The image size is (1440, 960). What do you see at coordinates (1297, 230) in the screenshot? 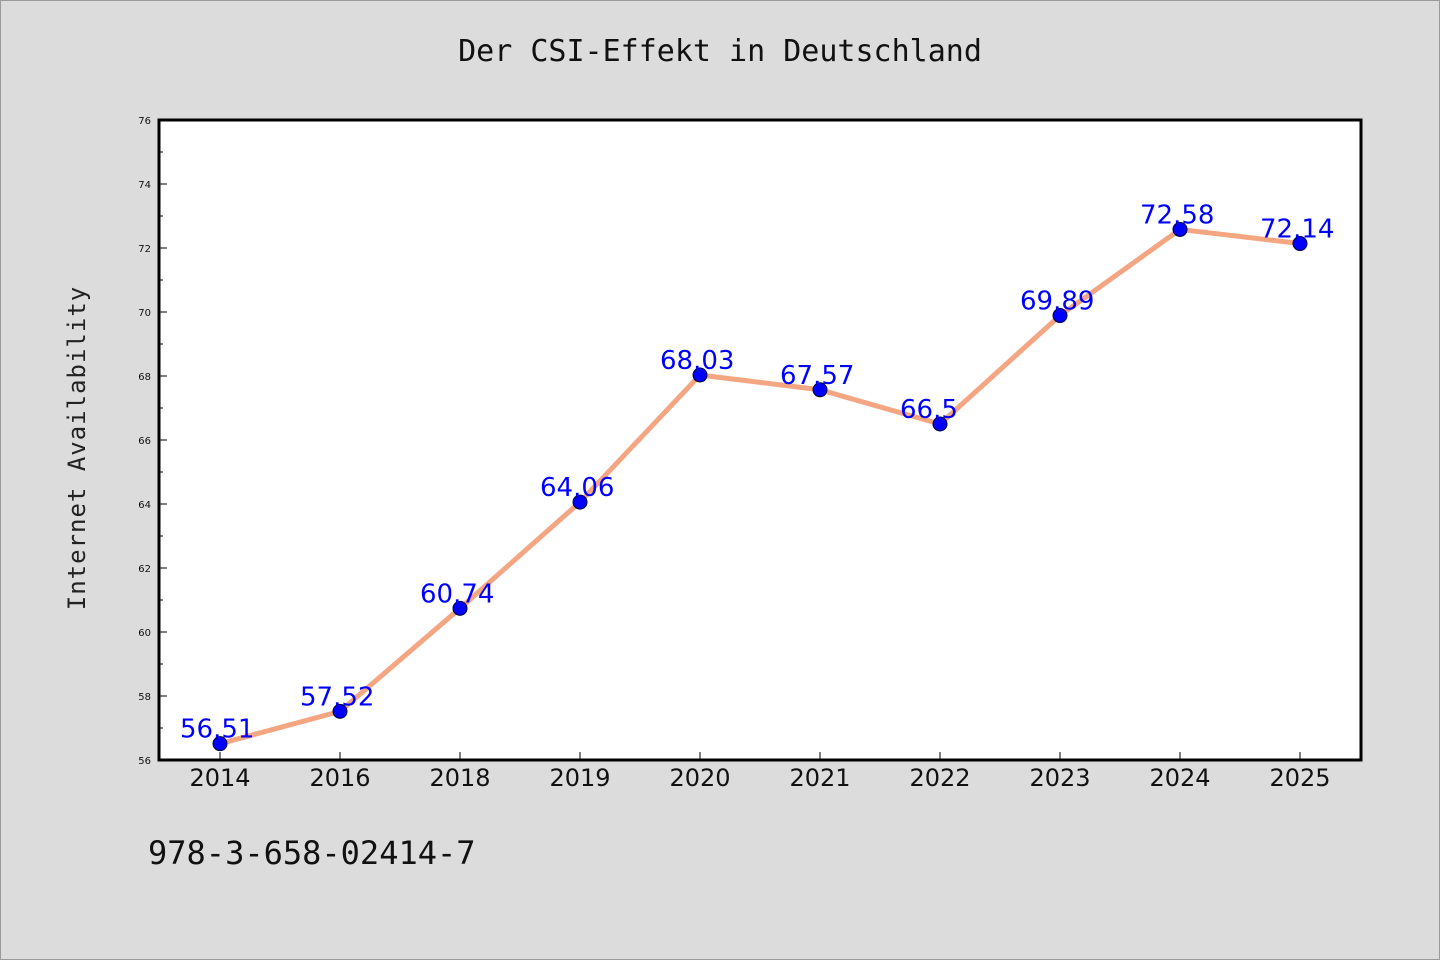
I see `data-label: 72.14` at bounding box center [1297, 230].